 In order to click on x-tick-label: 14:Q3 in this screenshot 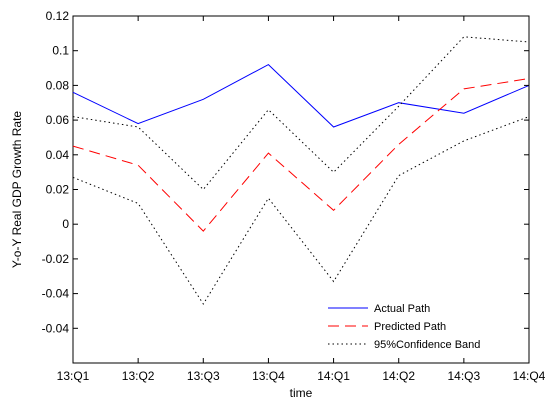, I will do `click(464, 376)`.